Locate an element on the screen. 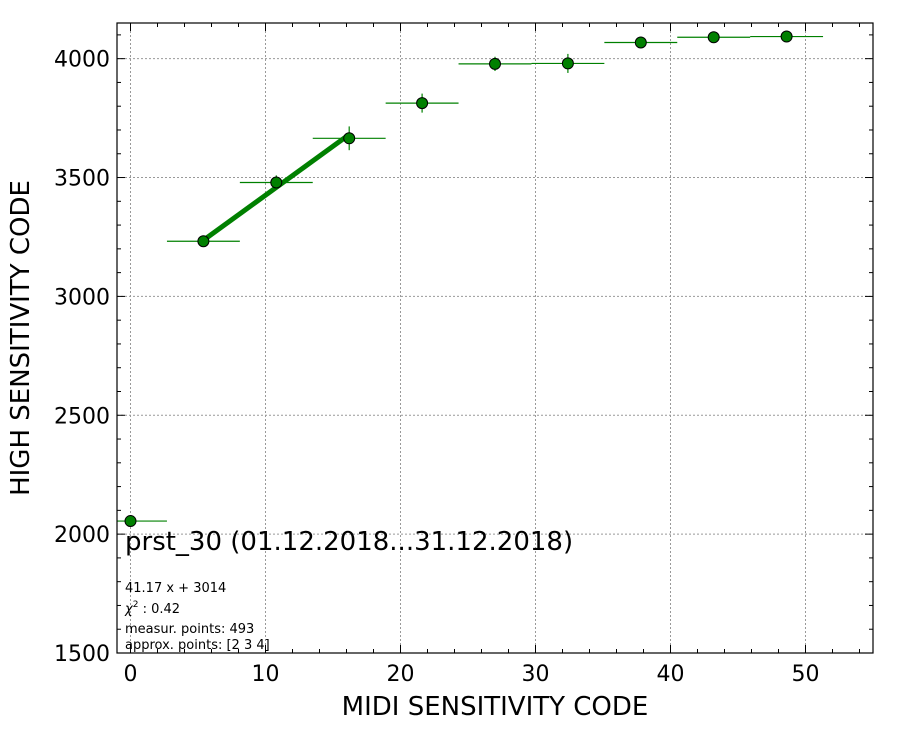 The width and height of the screenshot is (900, 750). annotation-chi2: χ2 : 0.42 is located at coordinates (152, 608).